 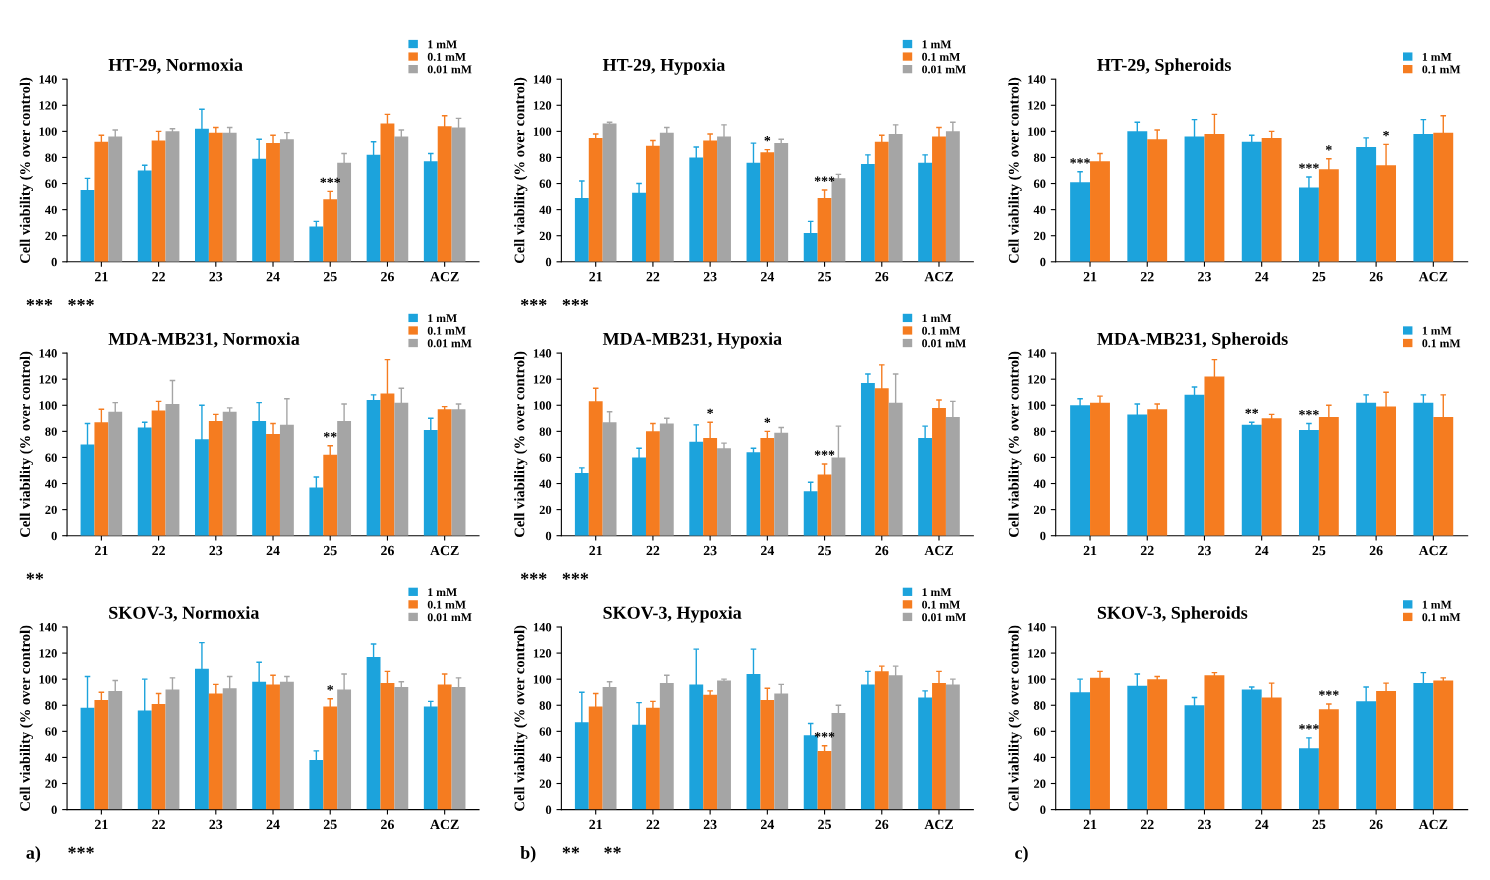 What do you see at coordinates (33, 854) in the screenshot?
I see `text: a)` at bounding box center [33, 854].